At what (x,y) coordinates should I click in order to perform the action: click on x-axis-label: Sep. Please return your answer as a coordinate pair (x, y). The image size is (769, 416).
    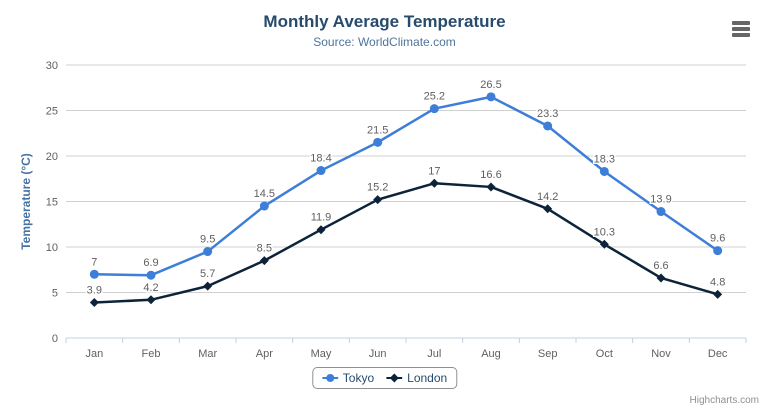
    Looking at the image, I should click on (548, 354).